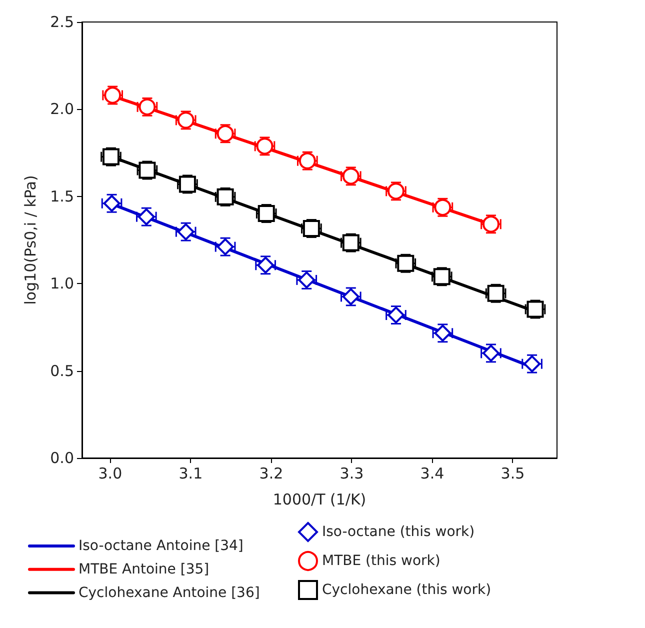  Describe the element at coordinates (161, 546) in the screenshot. I see `legend-label: Iso-octane Antoine [34]` at that location.